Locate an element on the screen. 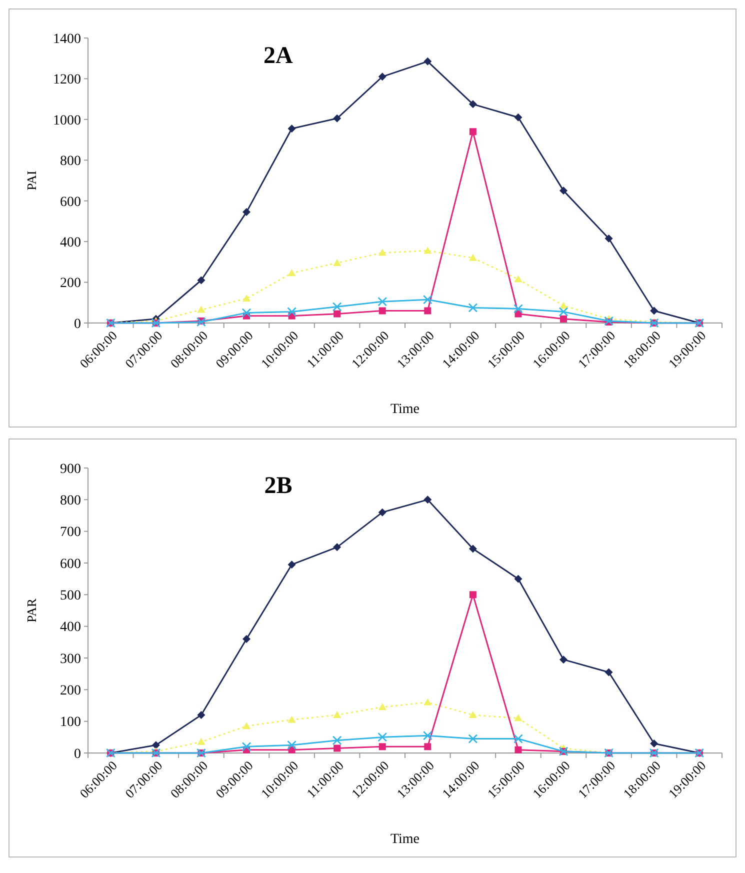  y-tick-label: 1200 is located at coordinates (67, 80).